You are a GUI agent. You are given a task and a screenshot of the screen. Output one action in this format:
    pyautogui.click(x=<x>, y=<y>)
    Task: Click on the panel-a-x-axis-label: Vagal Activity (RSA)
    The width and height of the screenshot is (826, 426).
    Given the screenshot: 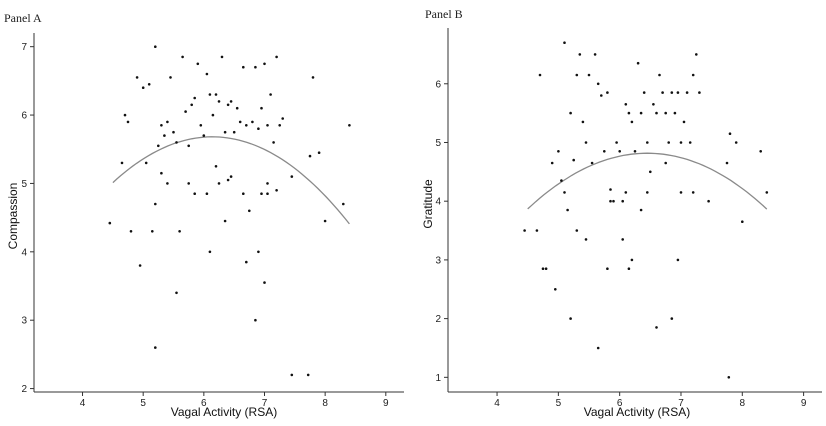 What is the action you would take?
    pyautogui.click(x=224, y=412)
    